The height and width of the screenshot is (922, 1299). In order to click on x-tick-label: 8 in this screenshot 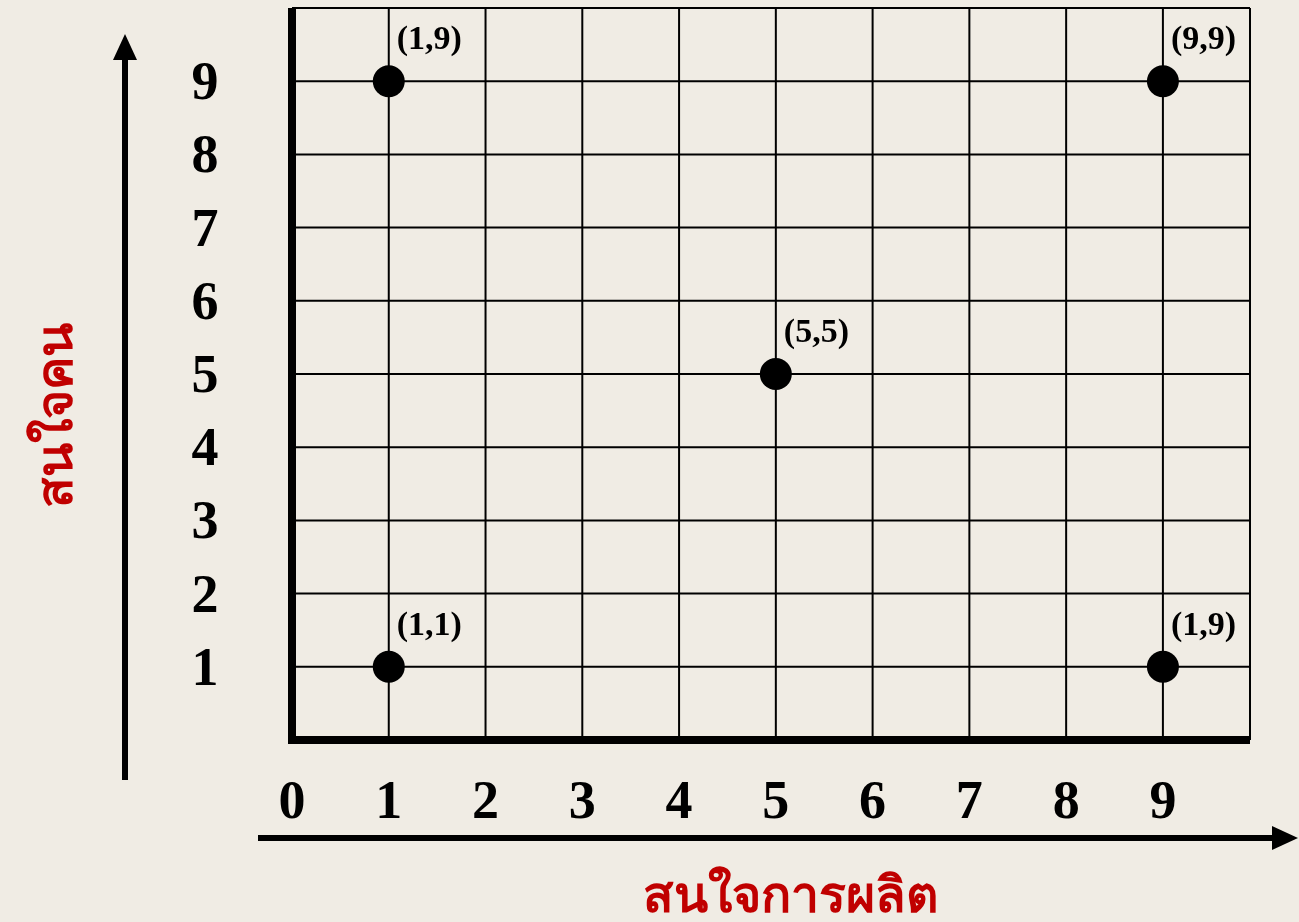, I will do `click(1066, 800)`.